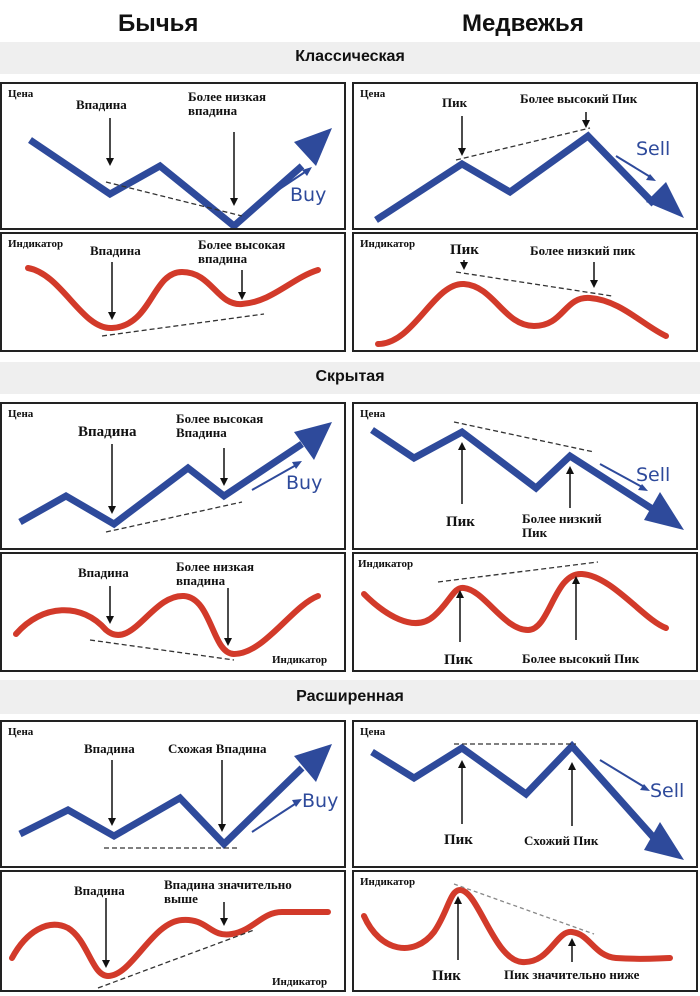 This screenshot has width=700, height=996. What do you see at coordinates (217, 748) in the screenshot?
I see `similar-trough-label: Схожая Впадина` at bounding box center [217, 748].